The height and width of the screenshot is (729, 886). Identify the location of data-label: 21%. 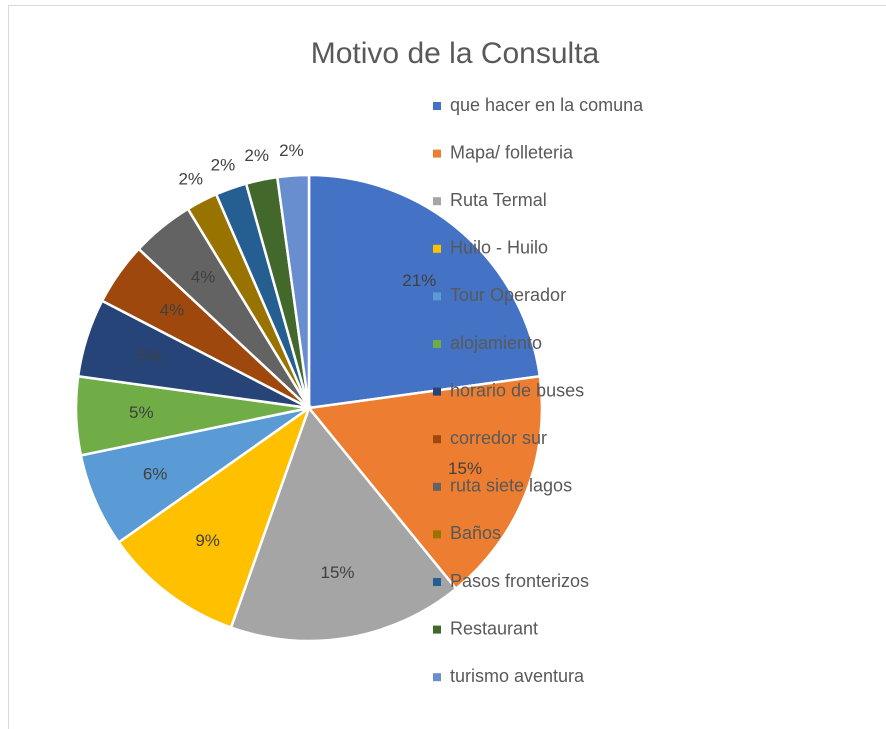
(419, 280).